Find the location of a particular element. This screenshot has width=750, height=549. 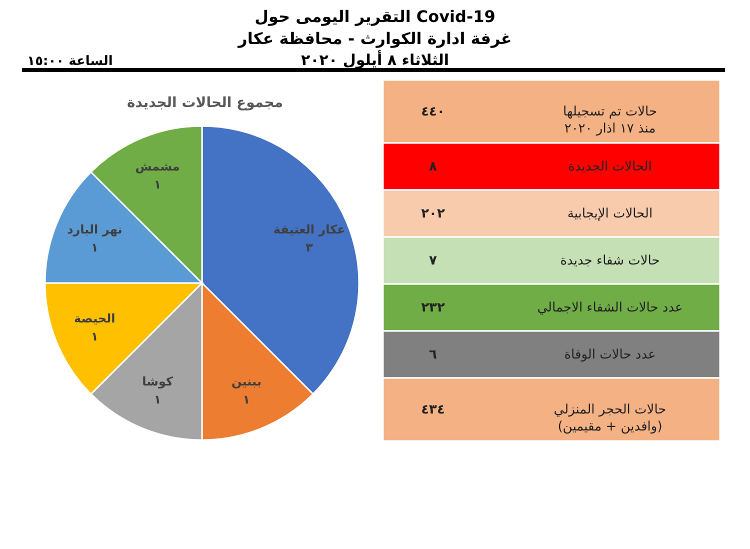

slice-label: مشمش is located at coordinates (157, 167).